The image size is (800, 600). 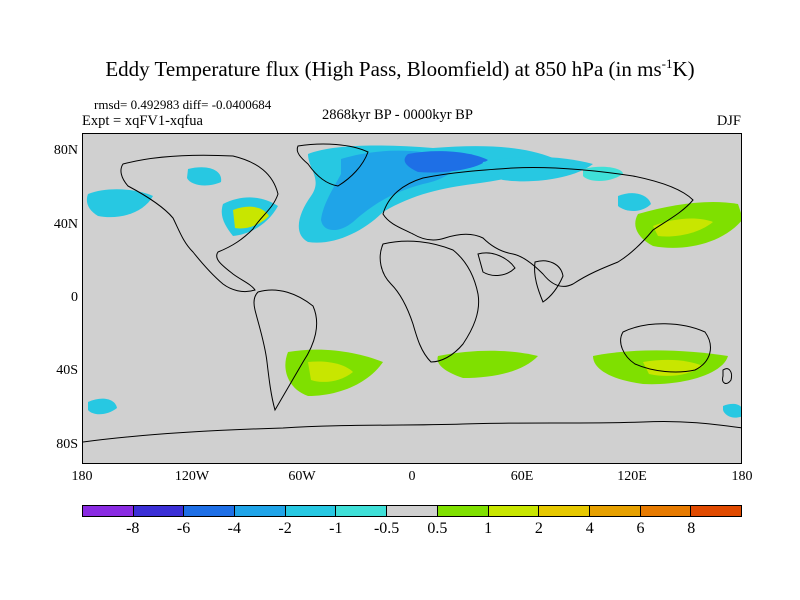 What do you see at coordinates (537, 169) in the screenshot?
I see `field-siberia` at bounding box center [537, 169].